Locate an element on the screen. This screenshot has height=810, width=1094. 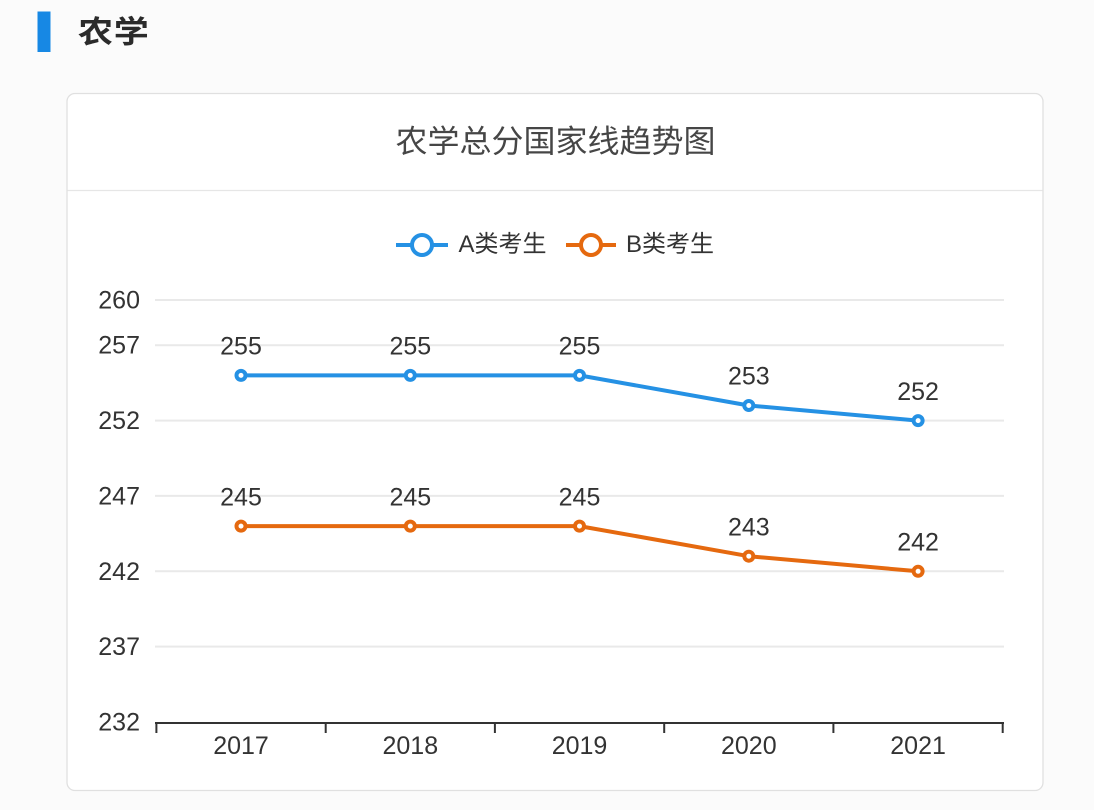
svg-text: 2018 is located at coordinates (410, 746).